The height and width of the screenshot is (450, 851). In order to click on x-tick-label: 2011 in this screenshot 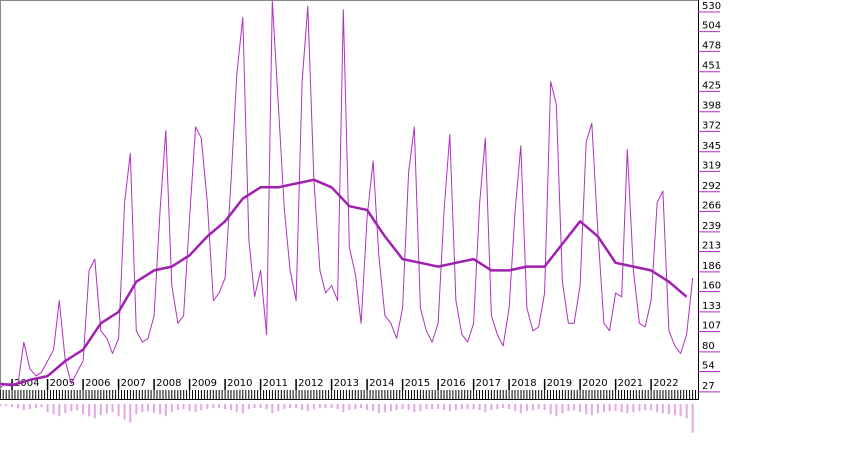, I will do `click(275, 383)`.